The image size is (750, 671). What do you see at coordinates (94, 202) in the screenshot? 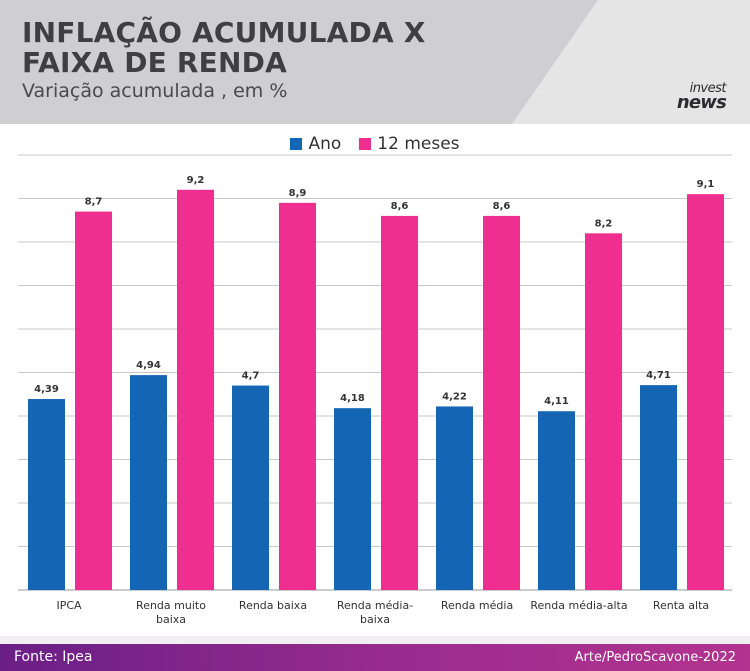
I see `data-label: 8,7` at bounding box center [94, 202].